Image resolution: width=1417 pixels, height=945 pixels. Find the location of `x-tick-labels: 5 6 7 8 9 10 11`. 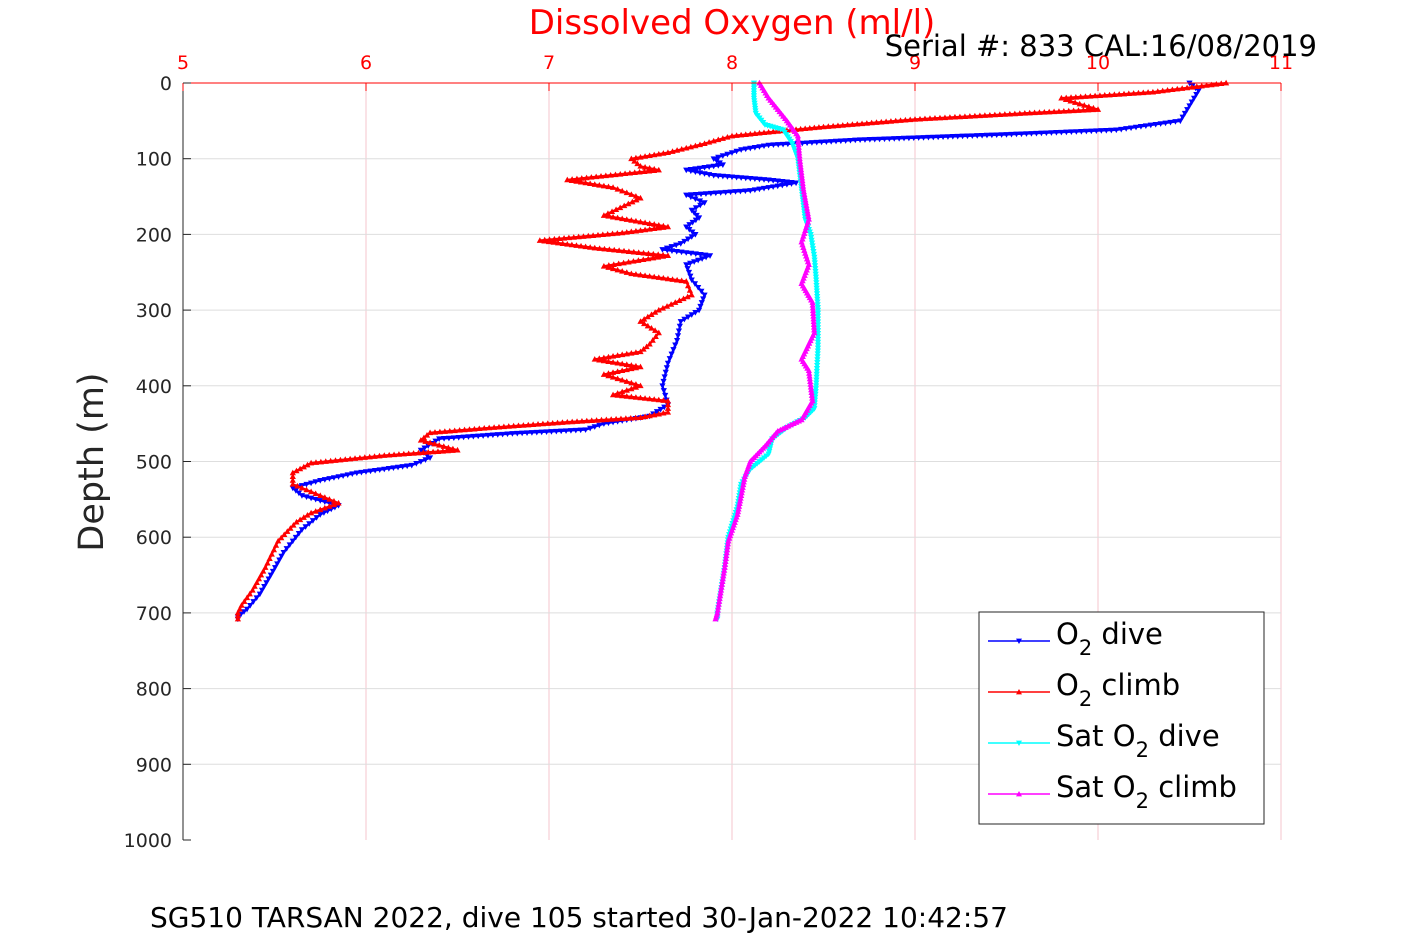

x-tick-labels: 5 6 7 8 9 10 11 is located at coordinates (735, 71).